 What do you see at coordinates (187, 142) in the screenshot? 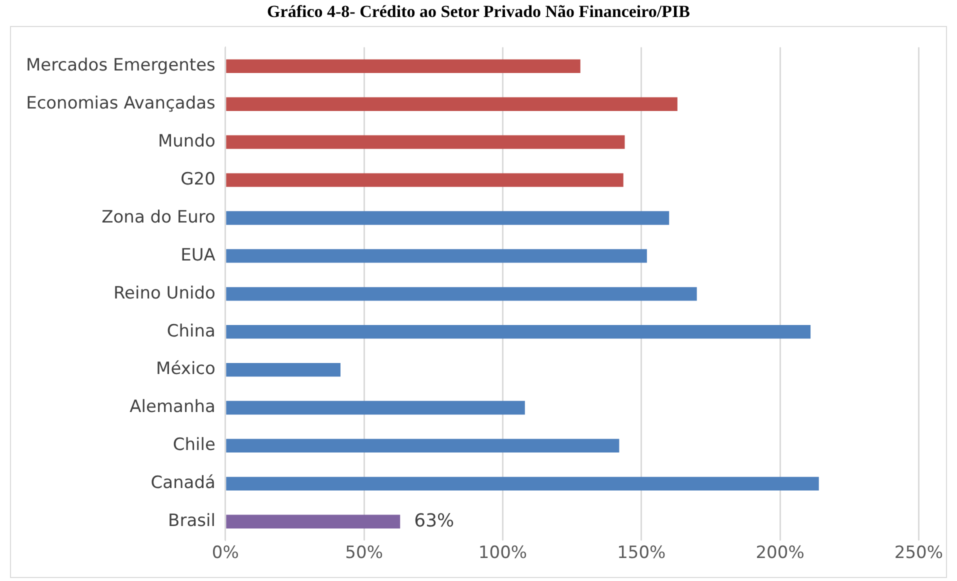
I see `y-tick-label: Mundo` at bounding box center [187, 142].